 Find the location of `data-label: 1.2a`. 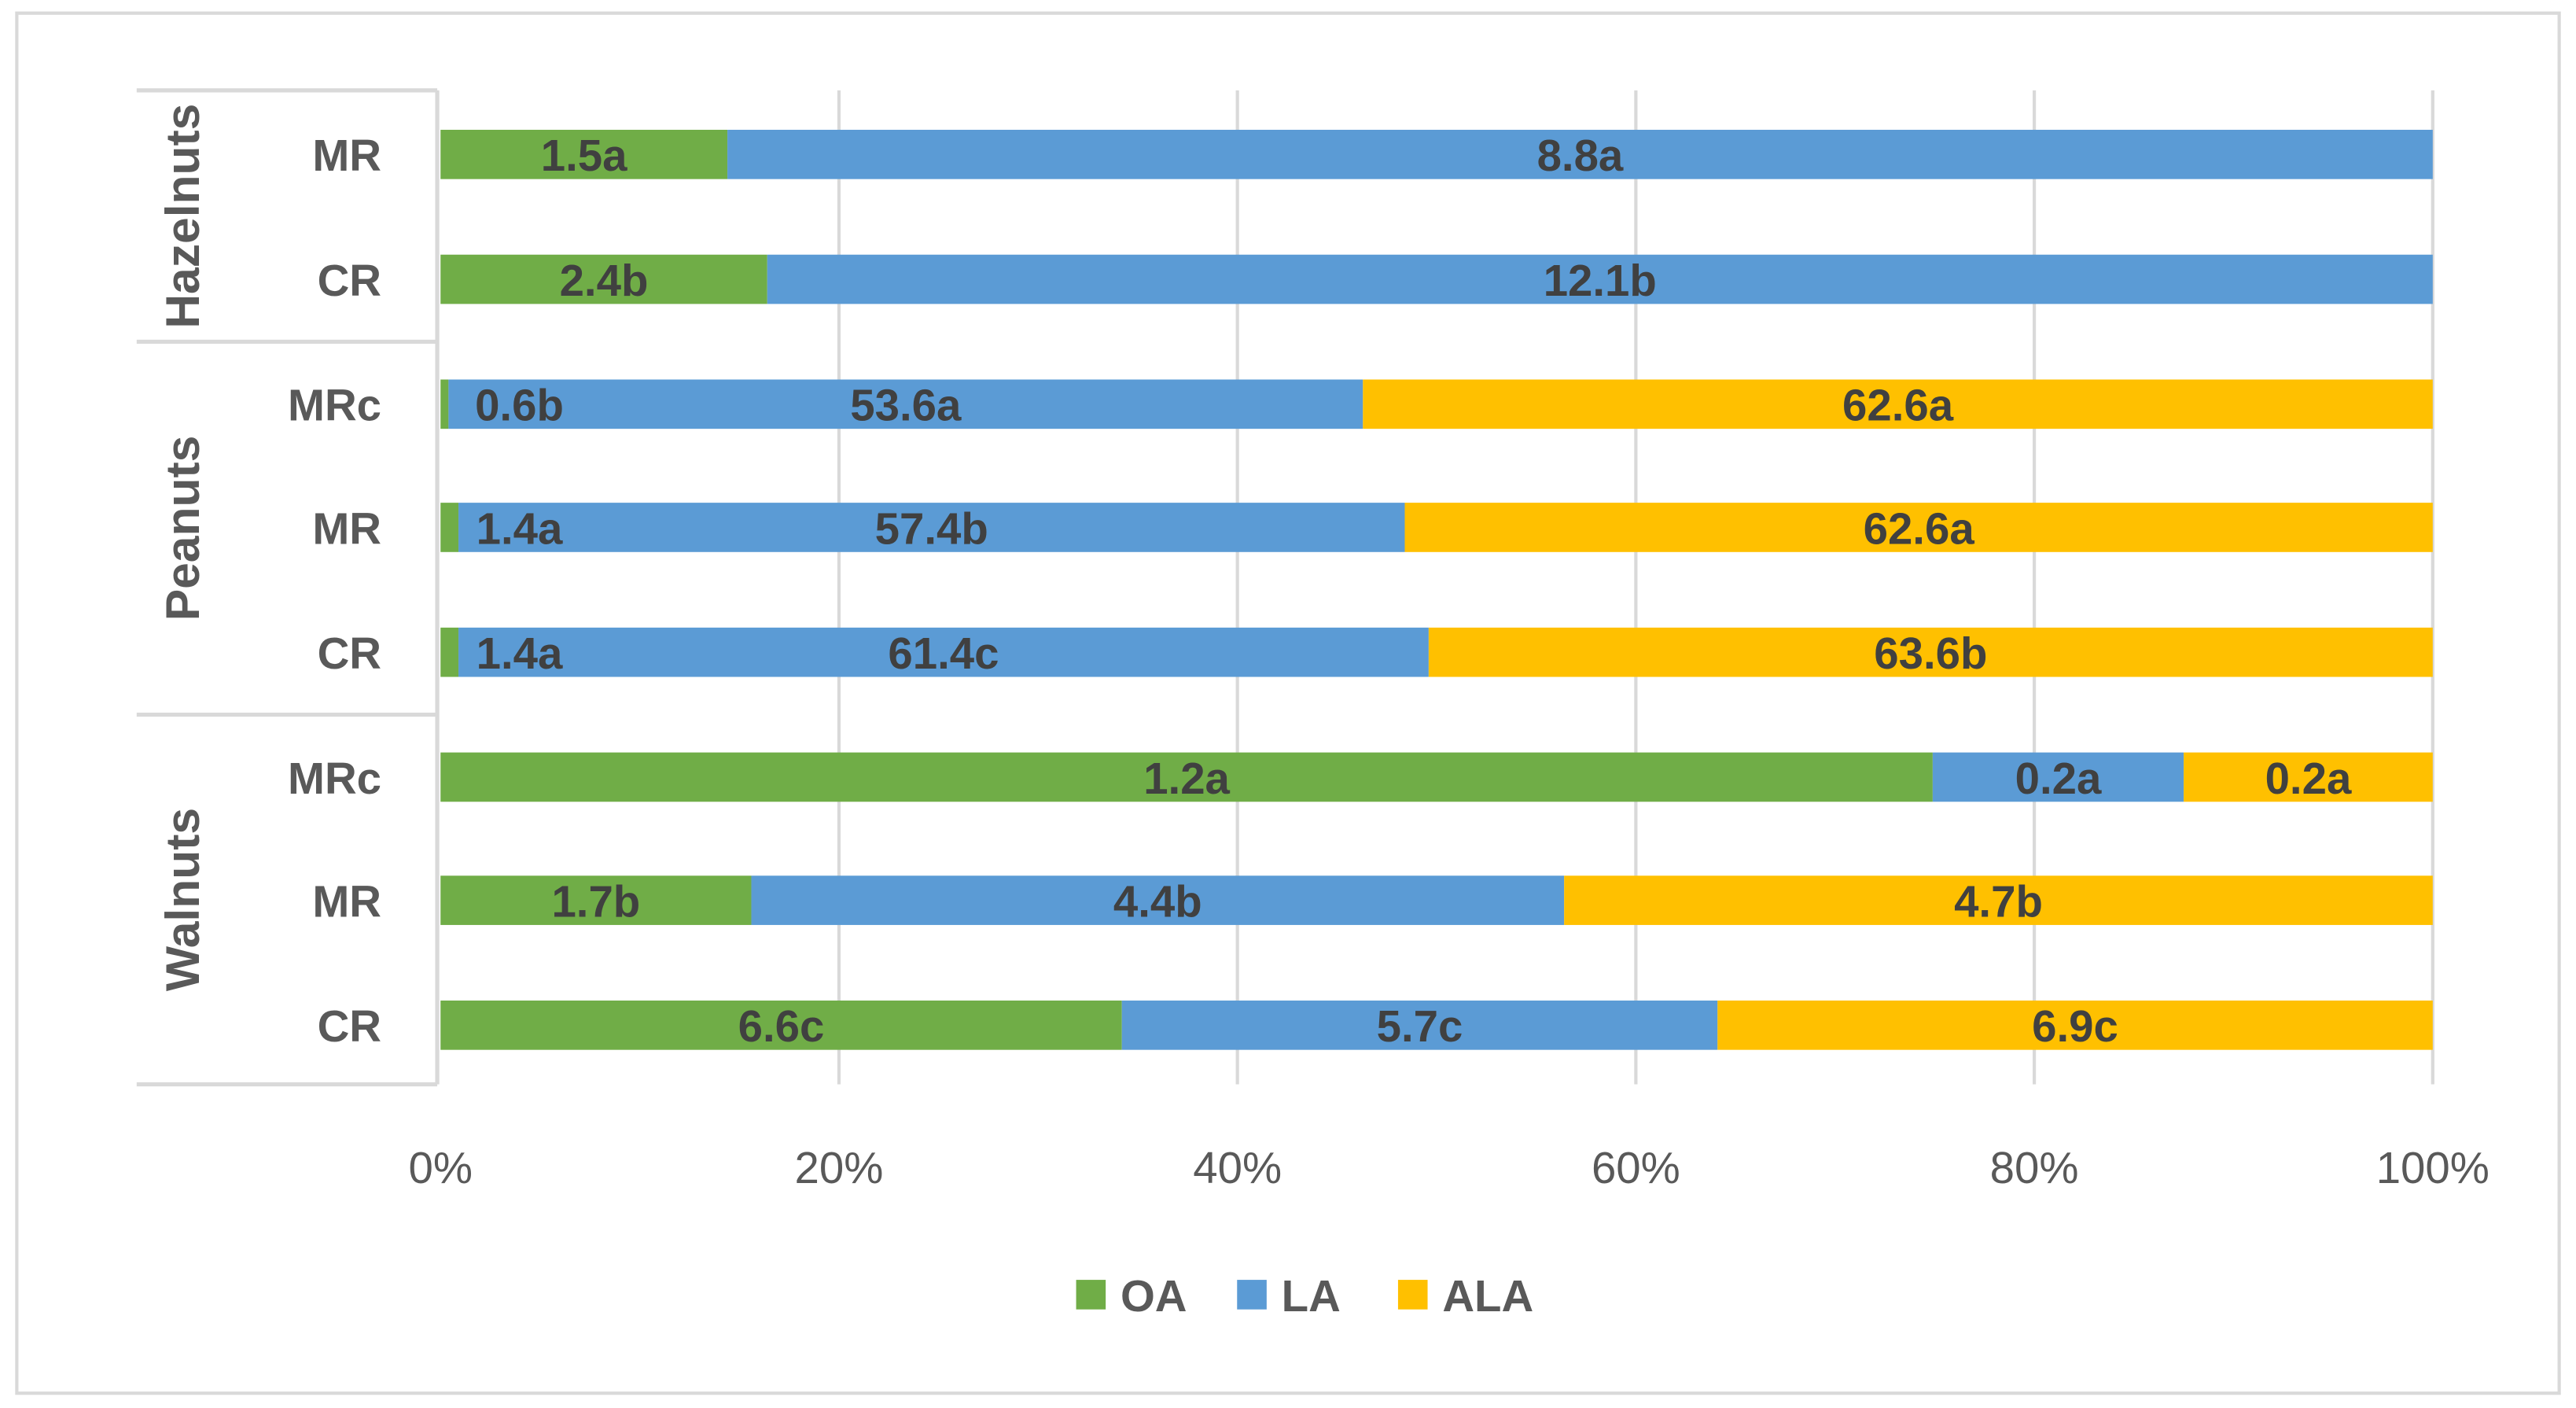

data-label: 1.2a is located at coordinates (1186, 778).